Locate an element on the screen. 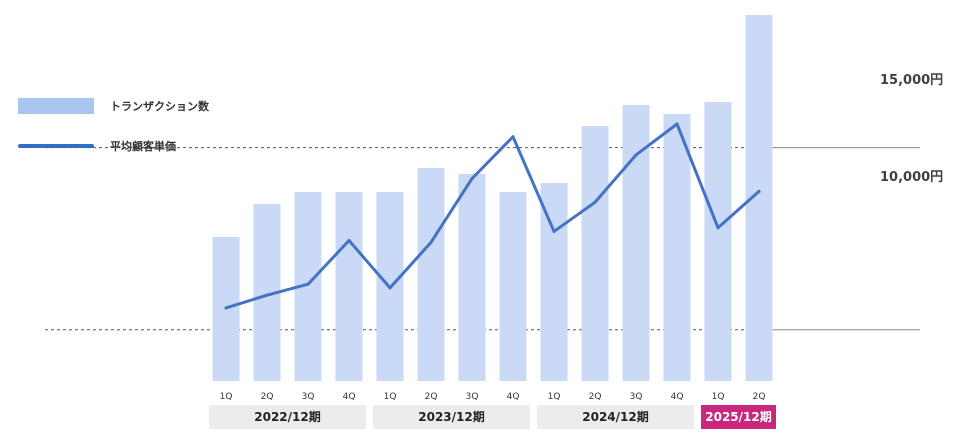  legend-line-label: 平均顧客単価 is located at coordinates (143, 146).